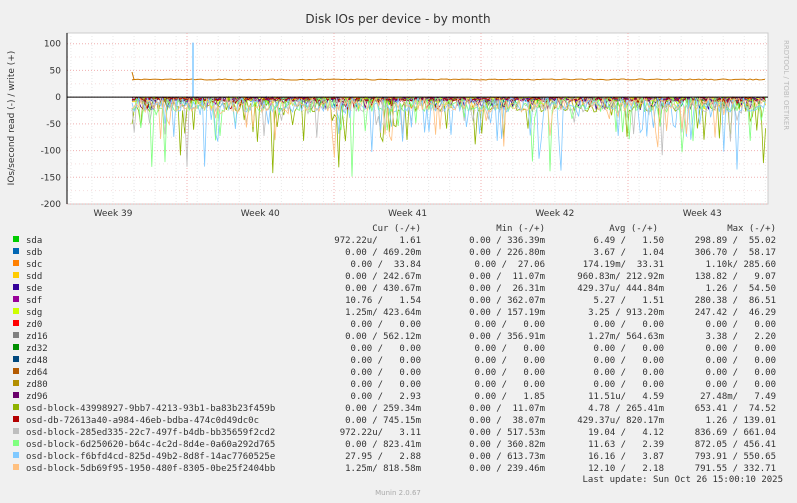  What do you see at coordinates (629, 241) in the screenshot?
I see `legend-value-avg: 6.49 / 1.50` at bounding box center [629, 241].